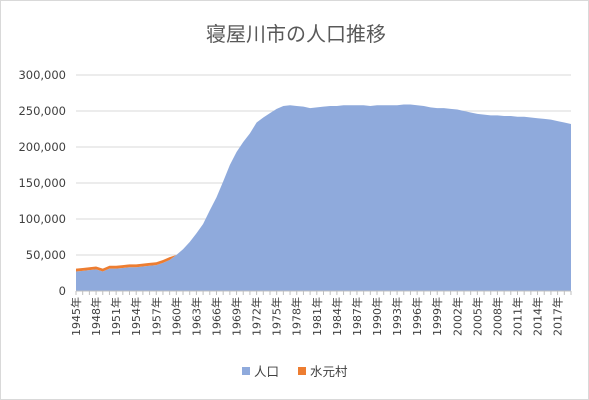 Image resolution: width=589 pixels, height=400 pixels. Describe the element at coordinates (437, 316) in the screenshot. I see `x-tick-label: 1999年` at that location.